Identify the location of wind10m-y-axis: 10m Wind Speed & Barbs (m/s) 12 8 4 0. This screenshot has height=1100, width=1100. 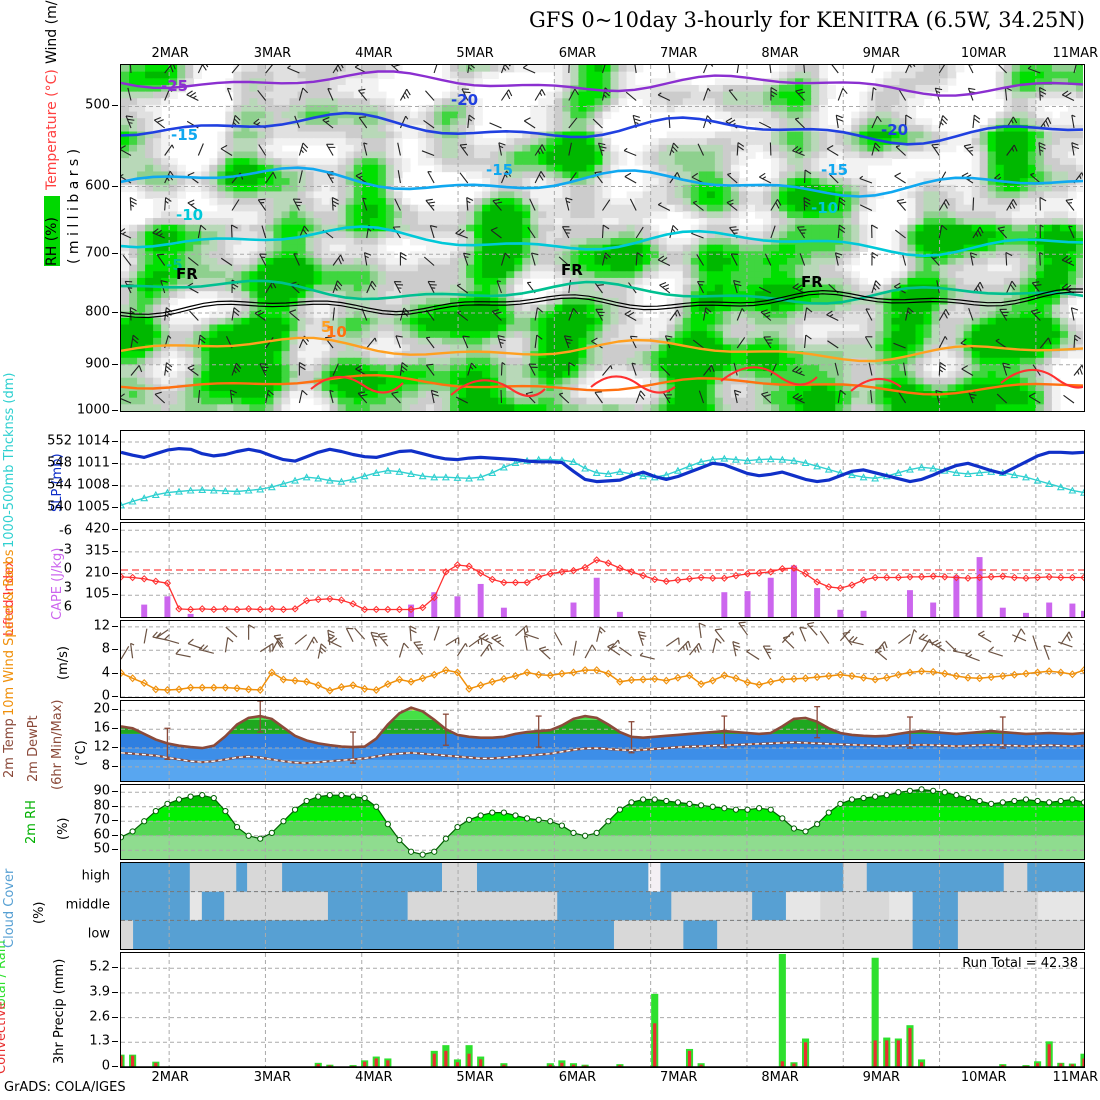
(59, 632).